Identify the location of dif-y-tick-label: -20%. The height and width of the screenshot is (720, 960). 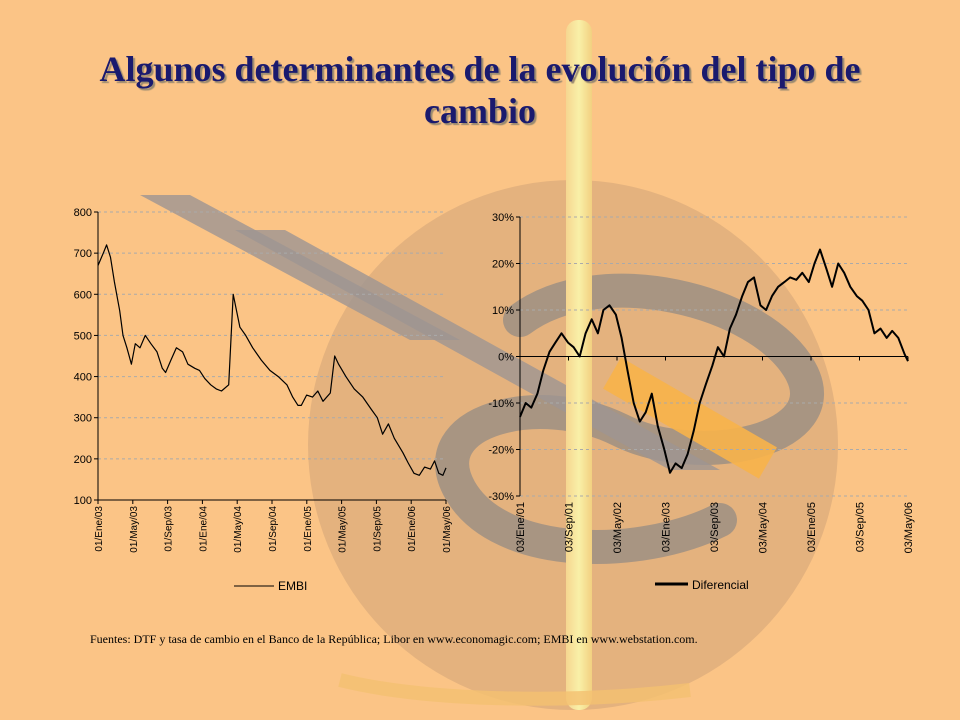
(501, 451).